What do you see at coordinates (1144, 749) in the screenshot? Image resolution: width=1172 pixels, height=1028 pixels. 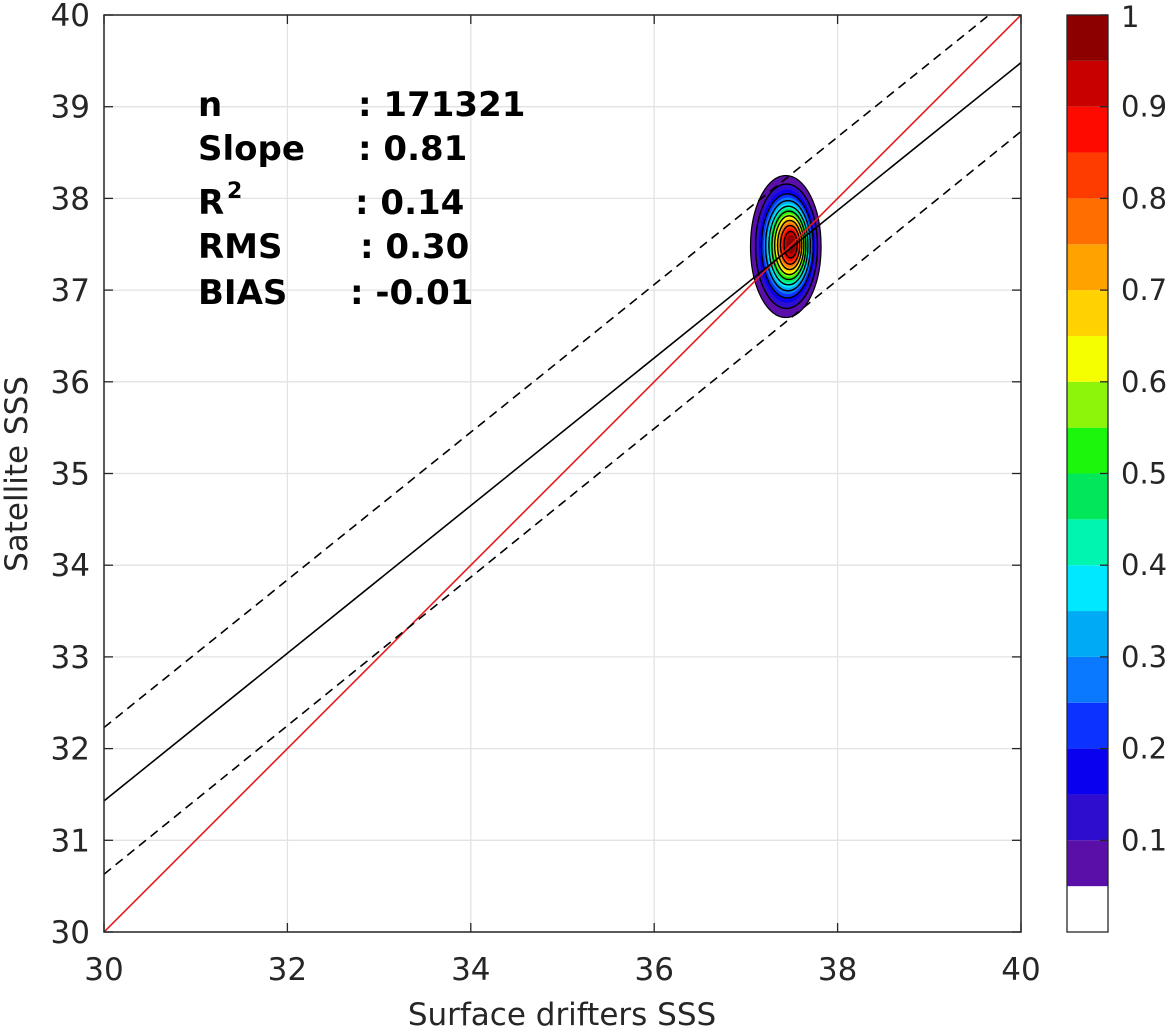 I see `colorbar-tick-label: 0.2` at bounding box center [1144, 749].